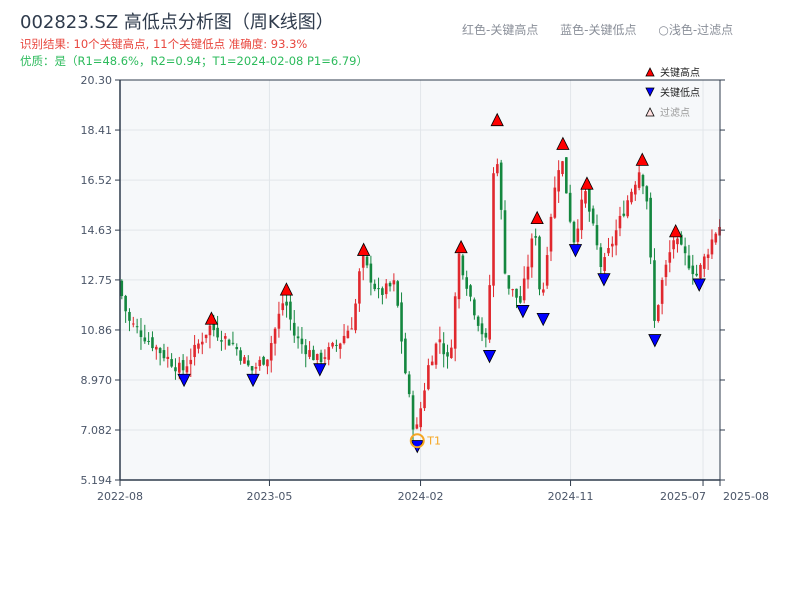 The height and width of the screenshot is (600, 800). I want to click on y-tick-label: 20.30, so click(97, 80).